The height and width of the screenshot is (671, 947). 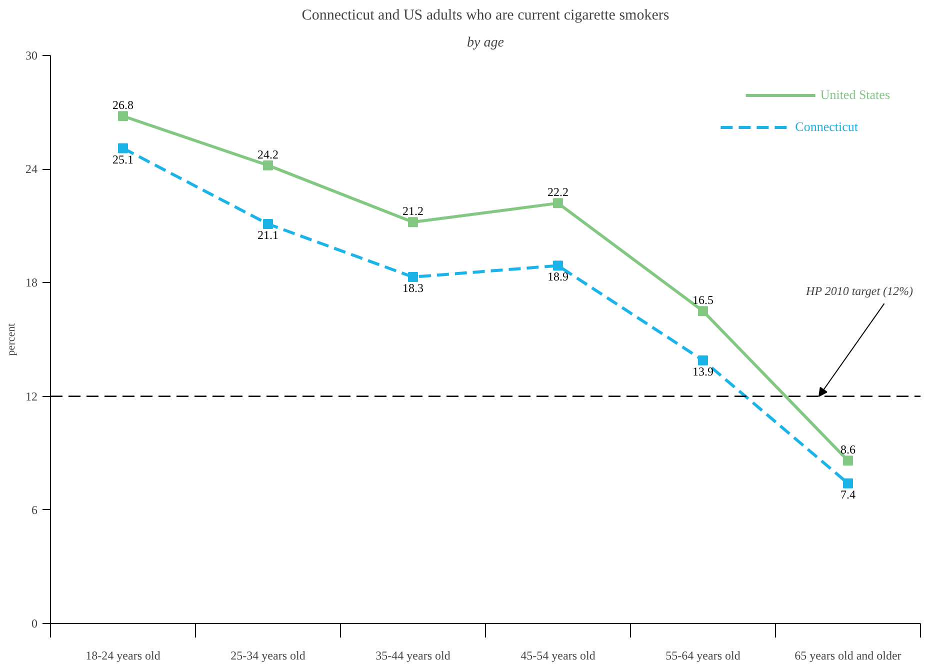 I want to click on y-tick-label: 18, so click(x=32, y=283).